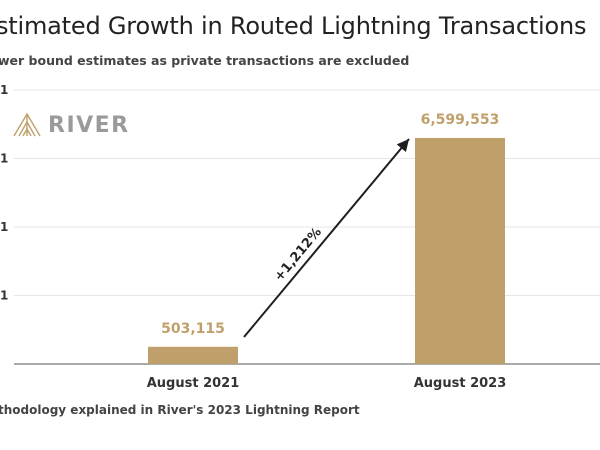  Describe the element at coordinates (89, 125) in the screenshot. I see `river-logo-text: RIVER` at that location.